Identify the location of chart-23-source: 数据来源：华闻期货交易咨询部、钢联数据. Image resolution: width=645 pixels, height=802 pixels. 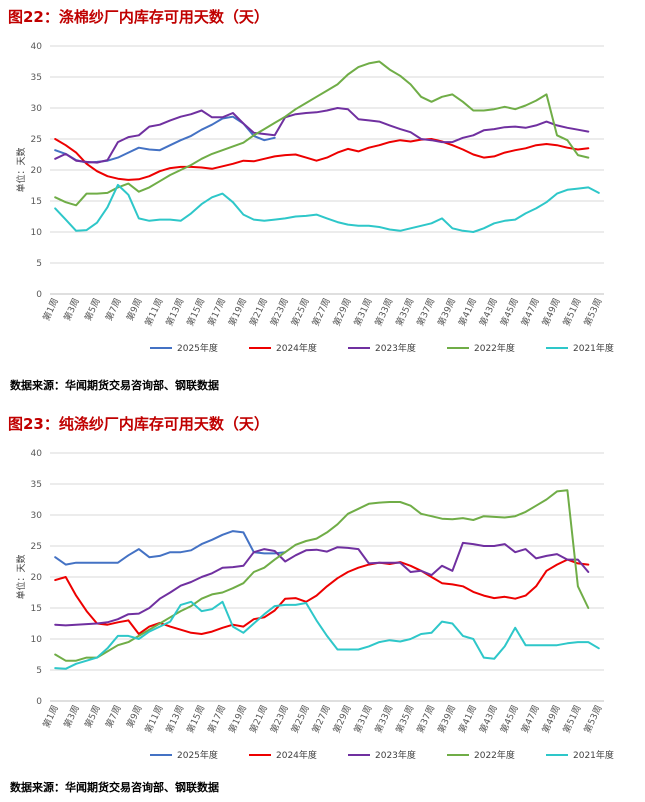
(114, 787).